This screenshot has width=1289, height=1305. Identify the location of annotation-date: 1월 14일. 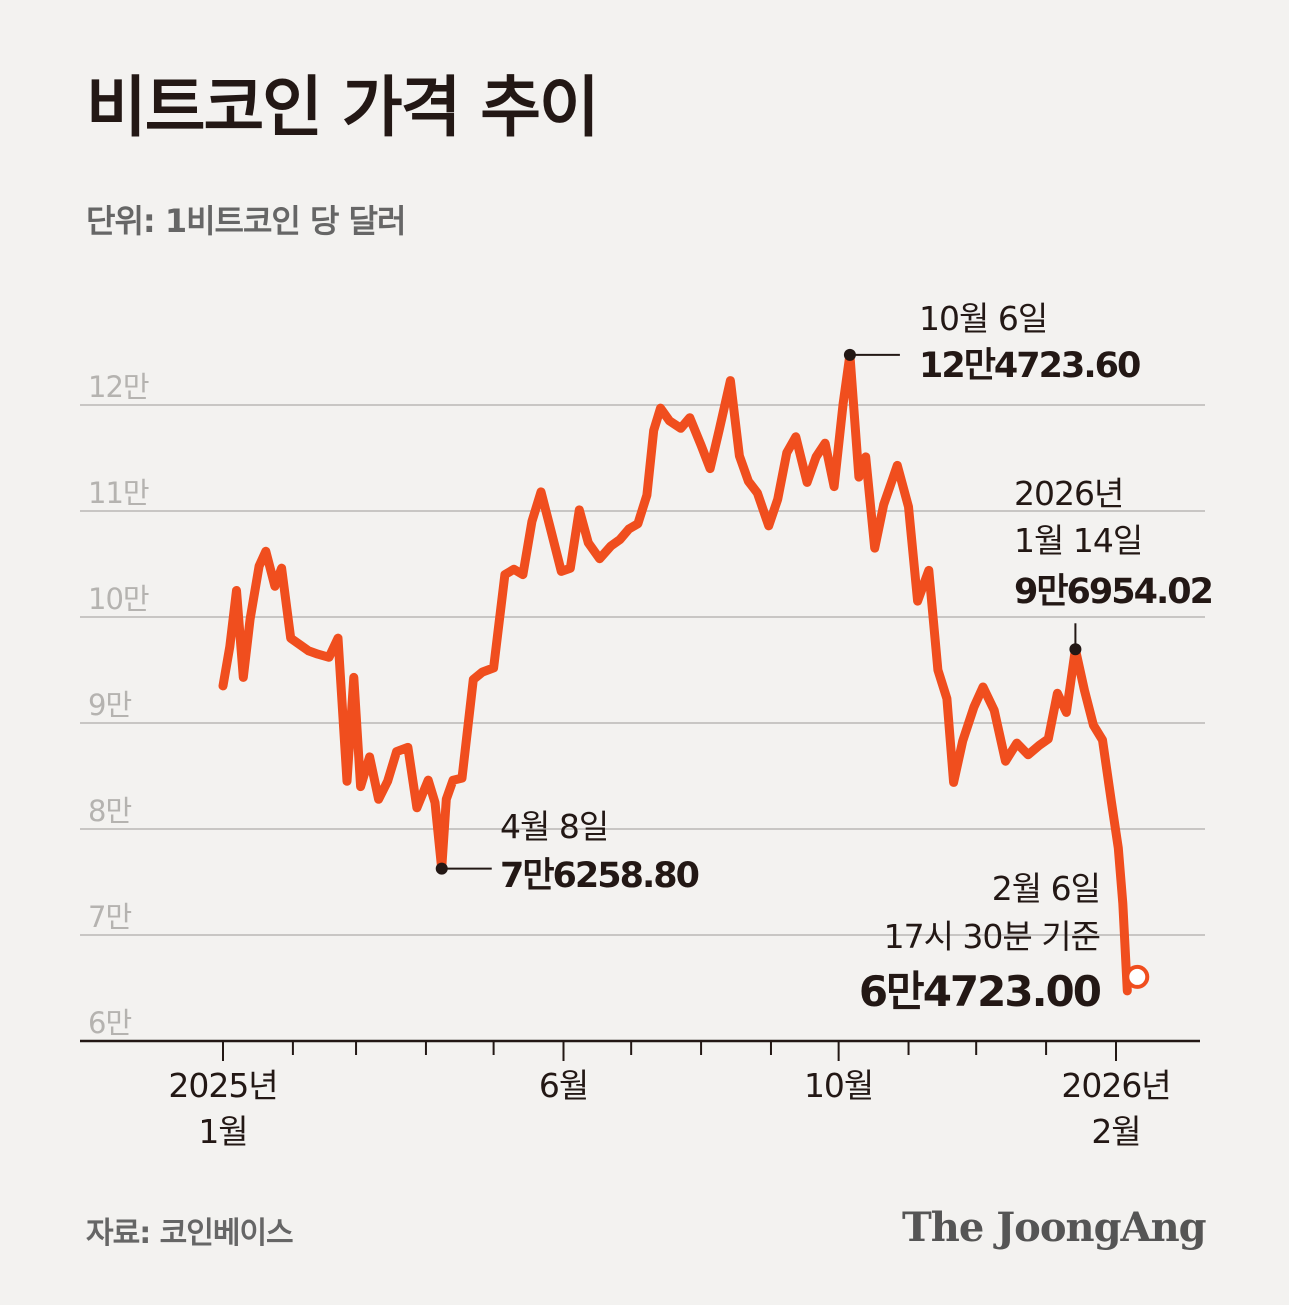
(1078, 540).